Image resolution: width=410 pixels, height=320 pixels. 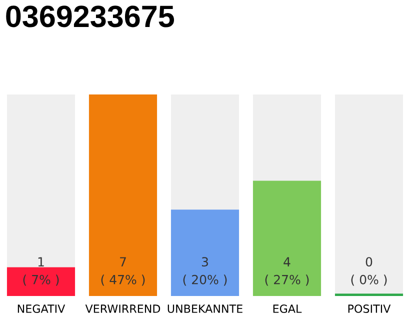 I want to click on x-tick-label: VERWIRREND, so click(x=122, y=308).